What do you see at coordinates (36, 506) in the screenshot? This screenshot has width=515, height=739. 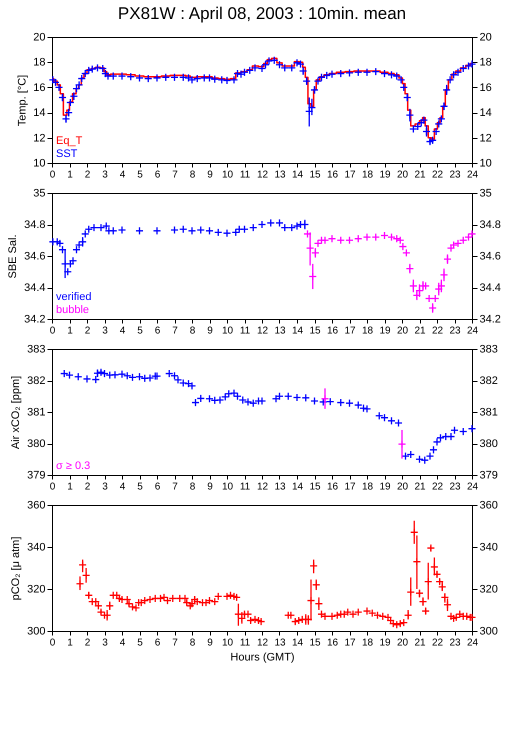 I see `y-tick-label: 360` at bounding box center [36, 506].